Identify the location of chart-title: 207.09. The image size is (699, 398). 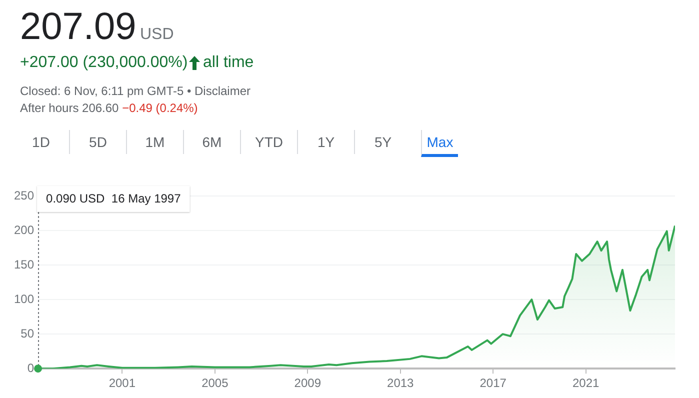
(78, 27).